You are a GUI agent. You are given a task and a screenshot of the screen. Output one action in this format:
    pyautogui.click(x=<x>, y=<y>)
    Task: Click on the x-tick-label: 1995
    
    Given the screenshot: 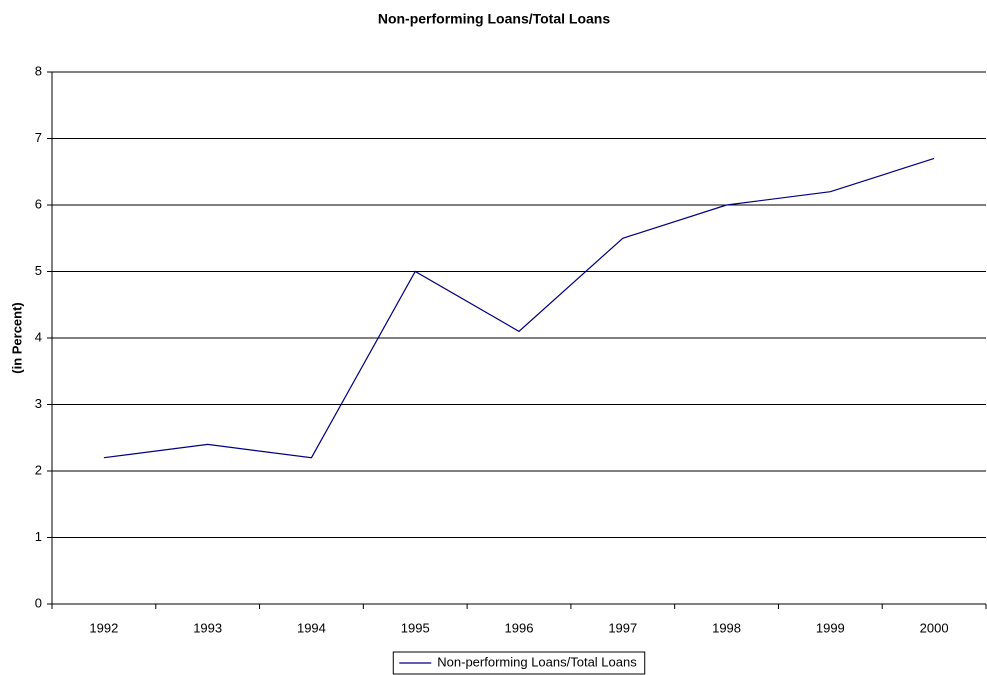 What is the action you would take?
    pyautogui.click(x=415, y=627)
    